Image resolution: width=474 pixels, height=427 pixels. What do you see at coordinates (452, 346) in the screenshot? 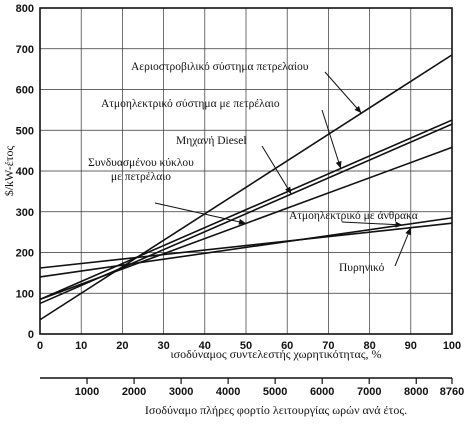
I see `x-tick-label: 100` at bounding box center [452, 346].